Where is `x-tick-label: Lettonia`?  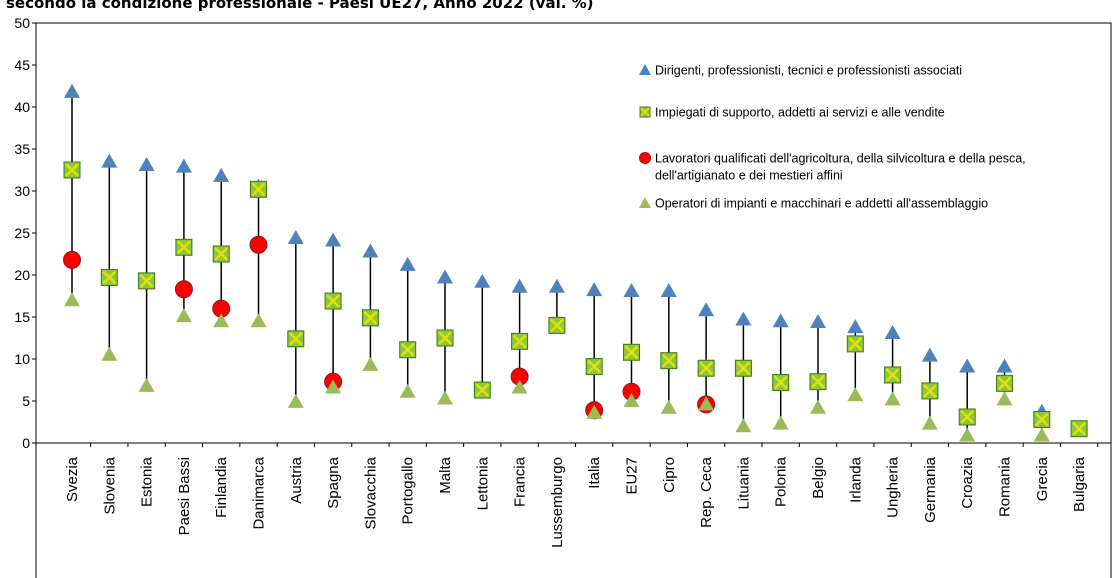
x-tick-label: Lettonia is located at coordinates (482, 483).